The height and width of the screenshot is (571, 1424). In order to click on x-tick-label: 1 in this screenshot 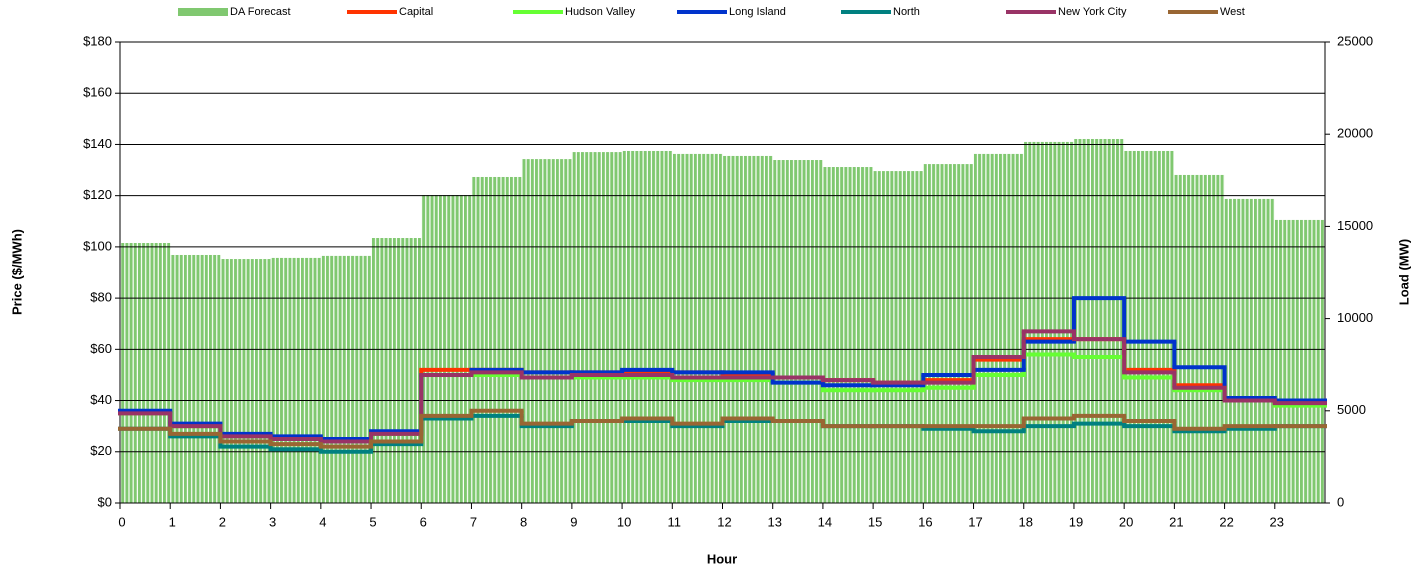, I will do `click(172, 521)`.